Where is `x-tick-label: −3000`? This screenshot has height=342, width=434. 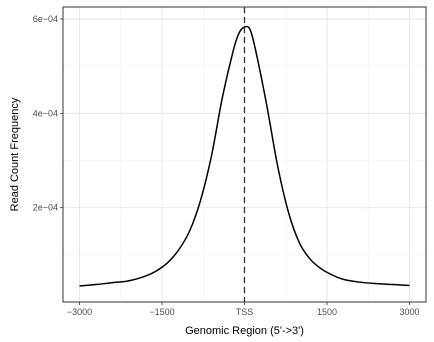 x-tick-label: −3000 is located at coordinates (79, 312).